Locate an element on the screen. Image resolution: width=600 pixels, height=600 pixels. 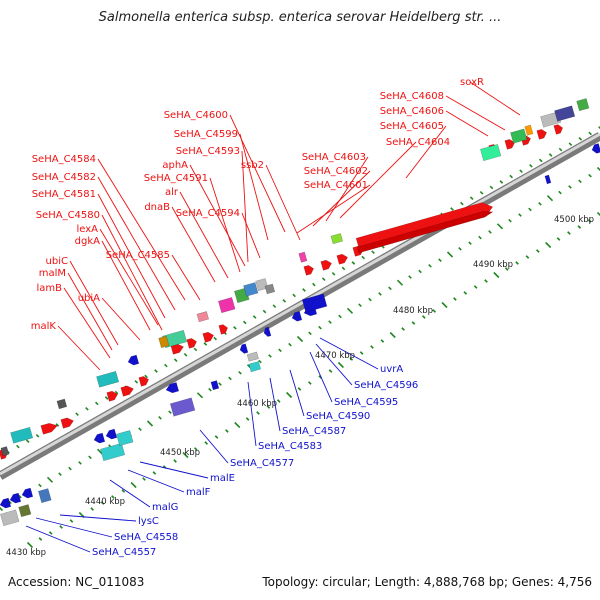
label-SeHA_C4602-leader is located at coordinates (341, 198).